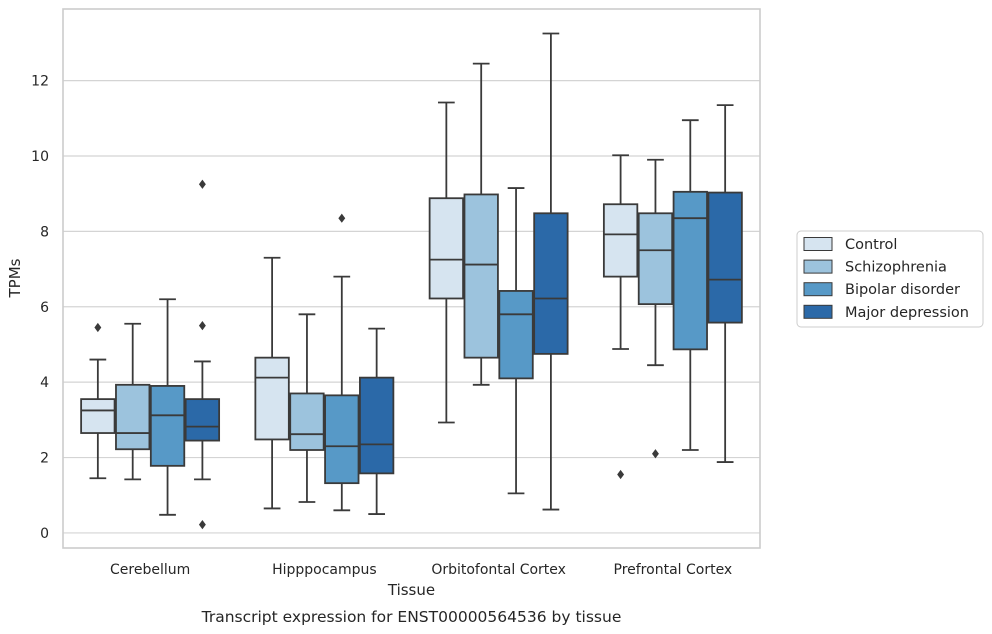 This screenshot has height=634, width=992. I want to click on legend-label: Schizophrenia, so click(896, 268).